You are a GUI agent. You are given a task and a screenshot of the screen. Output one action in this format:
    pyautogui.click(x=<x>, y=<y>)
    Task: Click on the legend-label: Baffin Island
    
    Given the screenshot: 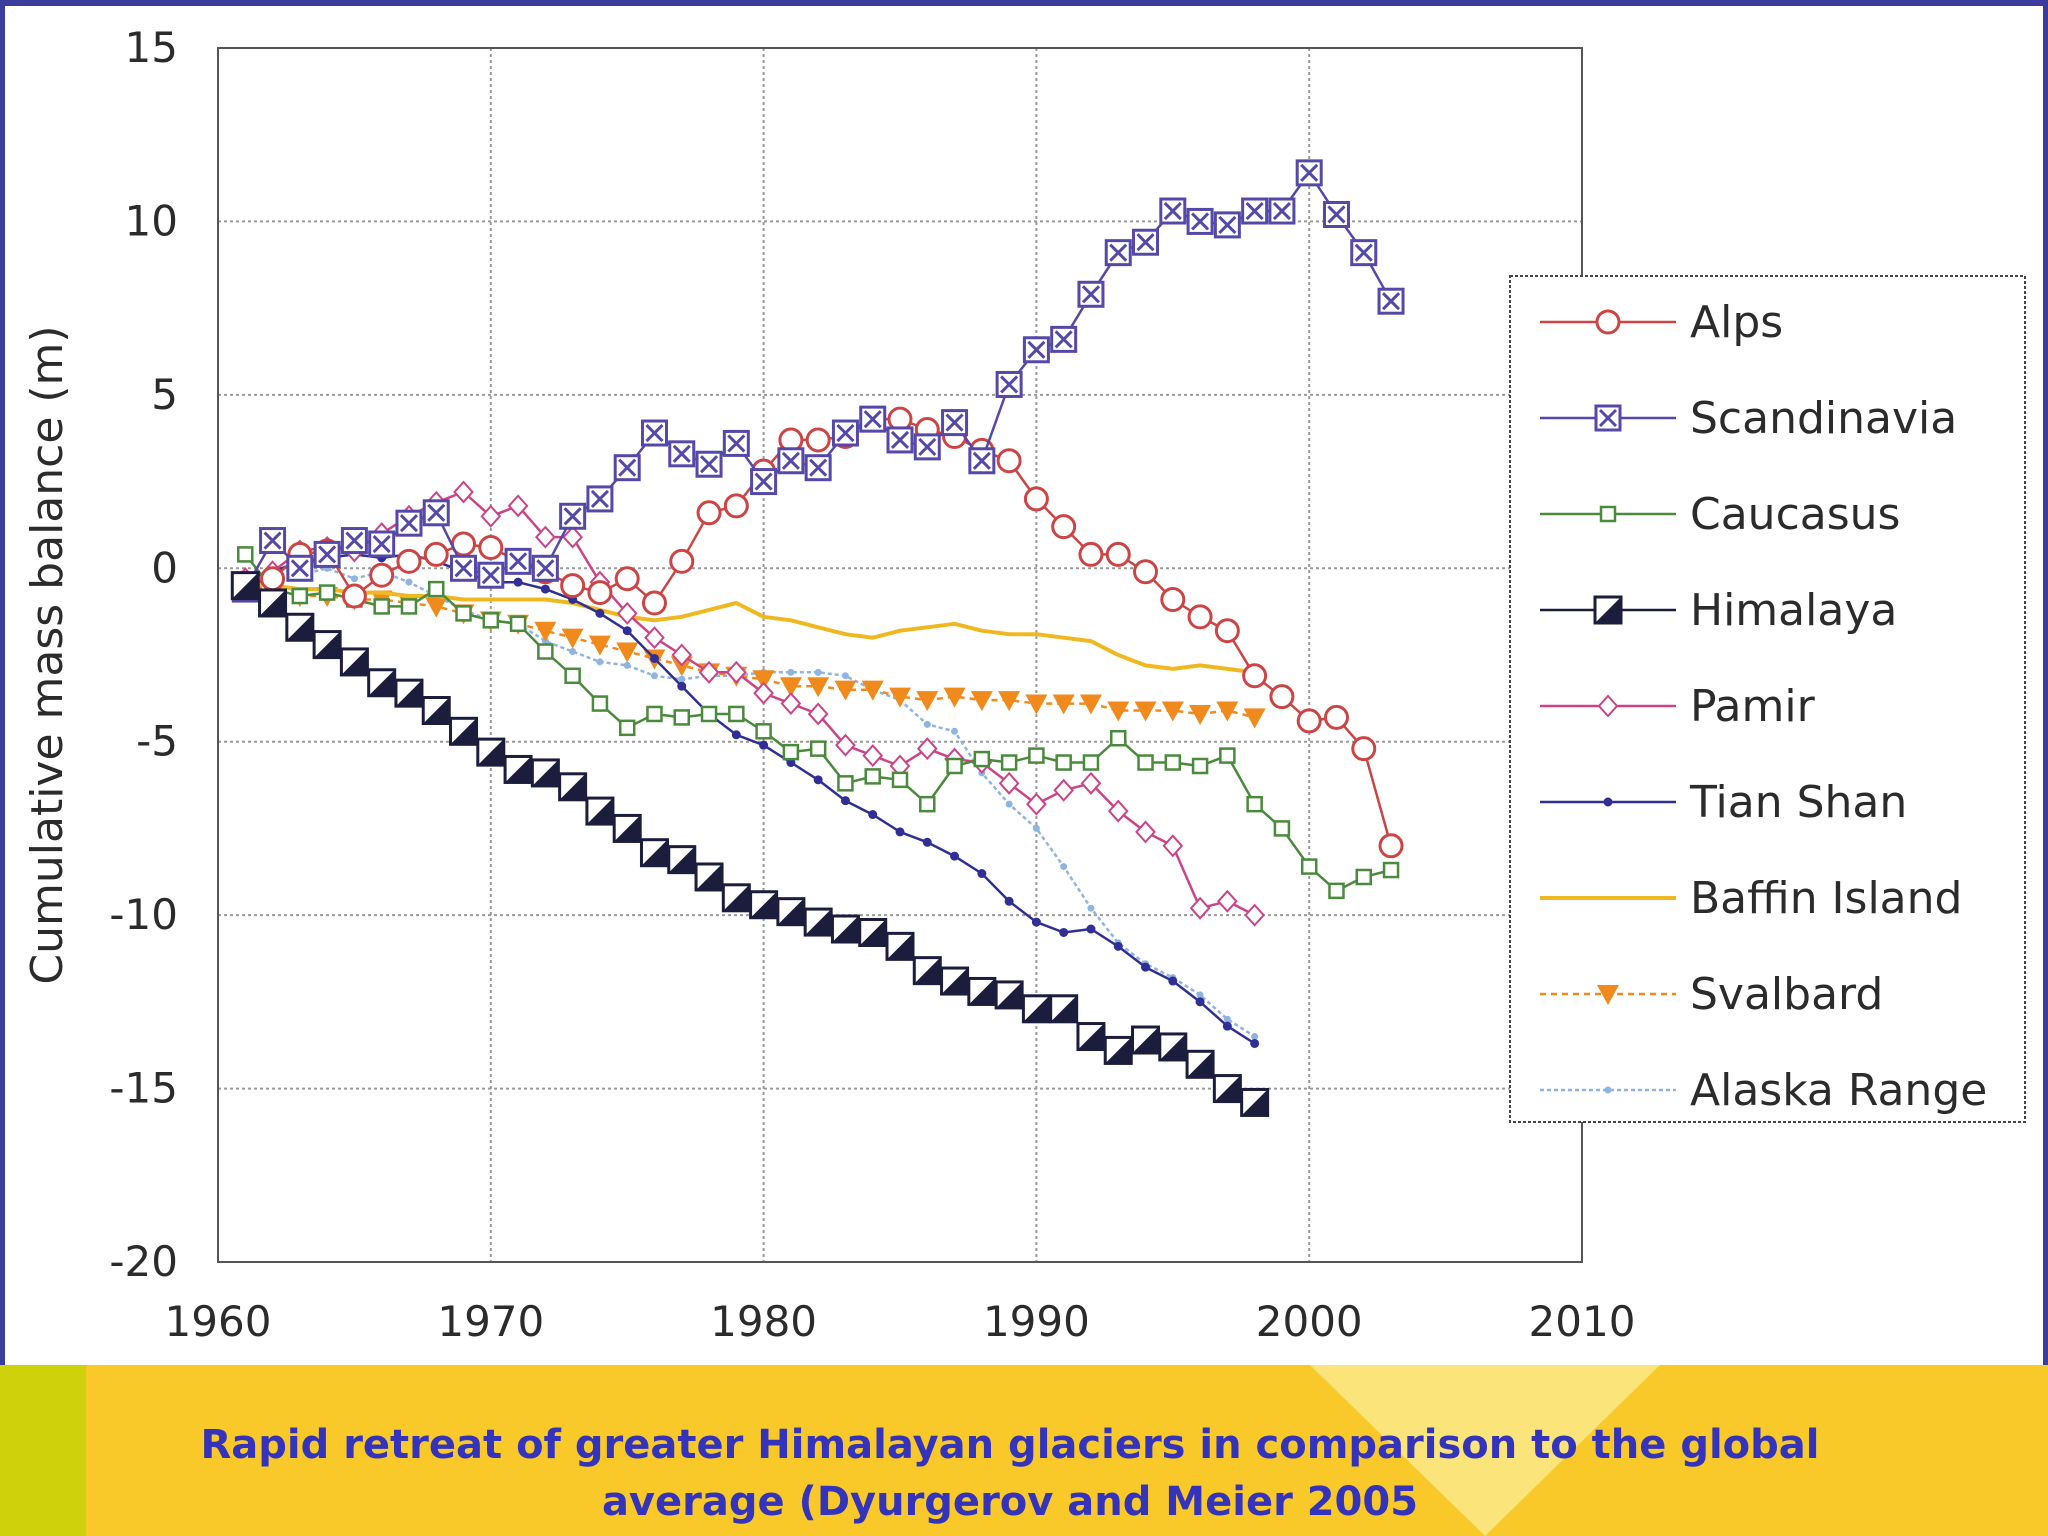 What is the action you would take?
    pyautogui.click(x=1826, y=898)
    